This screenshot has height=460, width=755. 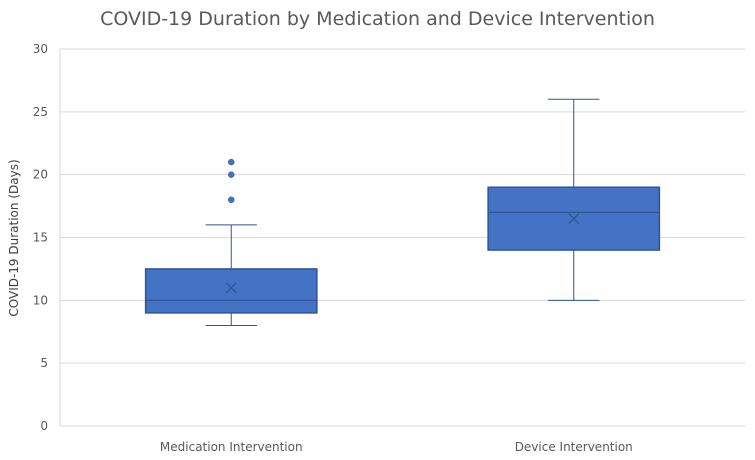 I want to click on y-tick-label: 15, so click(x=40, y=238).